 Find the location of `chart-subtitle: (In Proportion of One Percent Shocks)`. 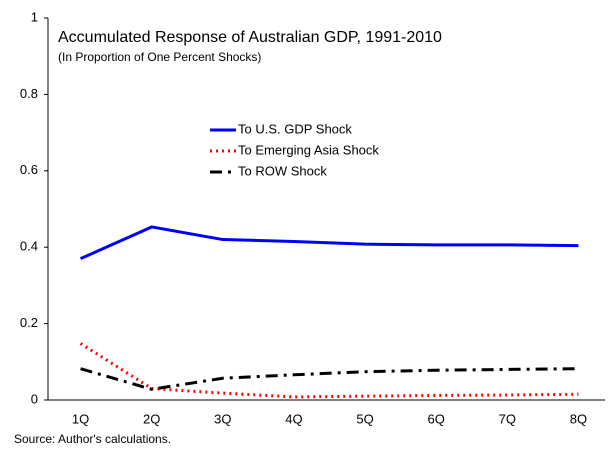

chart-subtitle: (In Proportion of One Percent Shocks) is located at coordinates (159, 57).